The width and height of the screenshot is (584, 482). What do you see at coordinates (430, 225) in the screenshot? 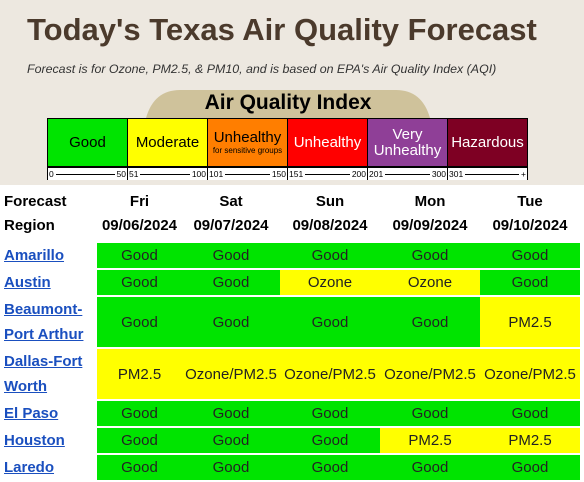
I see `day-date: 09/09/2024` at bounding box center [430, 225].